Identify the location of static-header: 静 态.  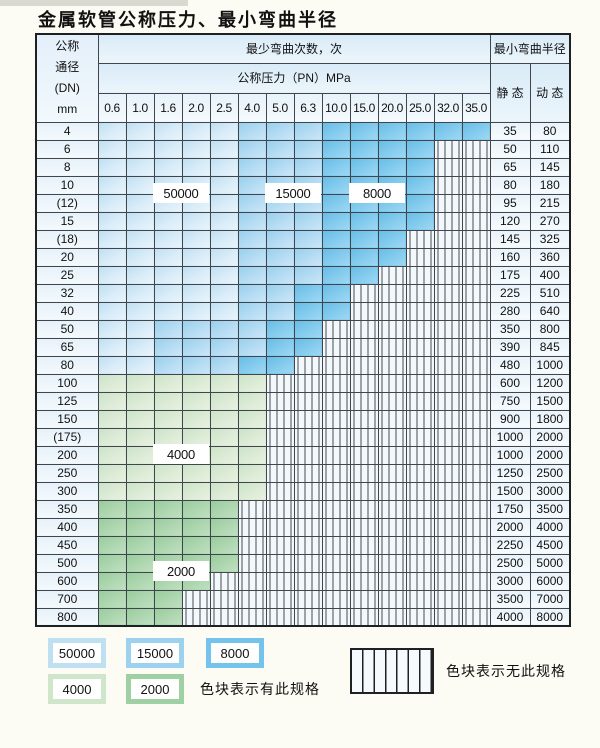
(510, 92).